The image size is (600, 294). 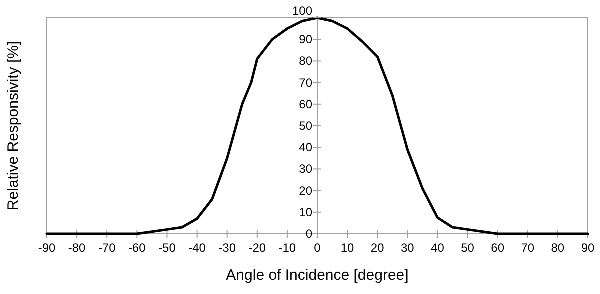 What do you see at coordinates (287, 248) in the screenshot?
I see `x-tick-label: -10` at bounding box center [287, 248].